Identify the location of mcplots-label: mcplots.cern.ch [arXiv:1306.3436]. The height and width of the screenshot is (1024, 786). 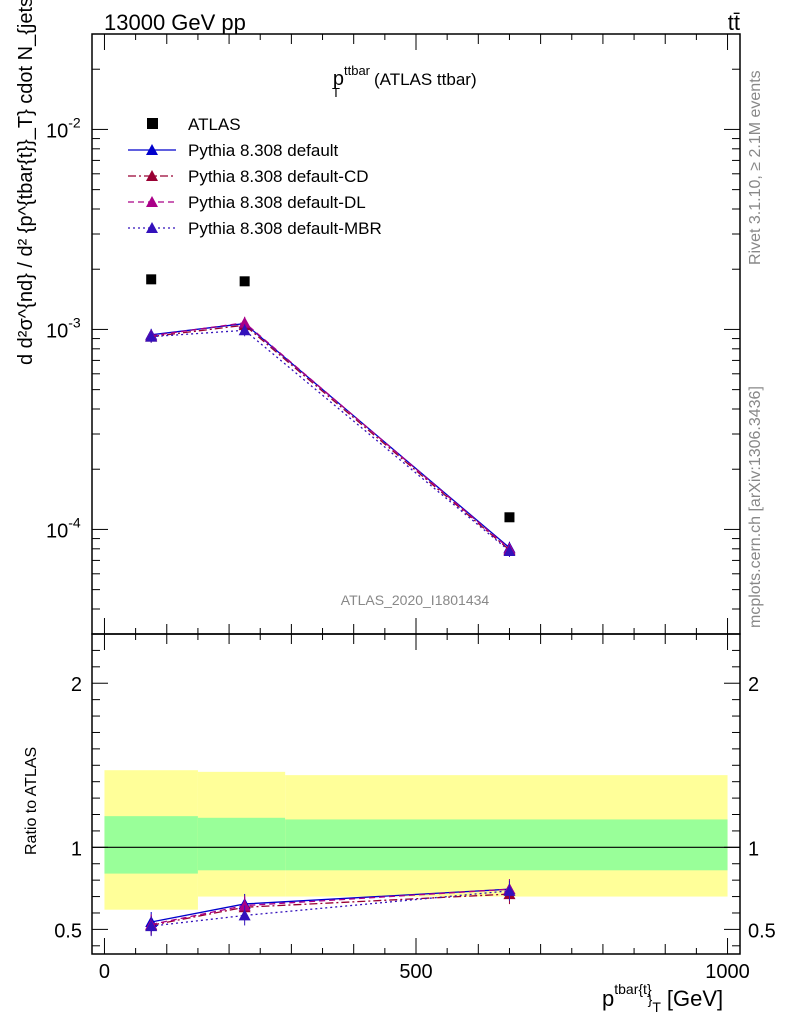
(755, 507).